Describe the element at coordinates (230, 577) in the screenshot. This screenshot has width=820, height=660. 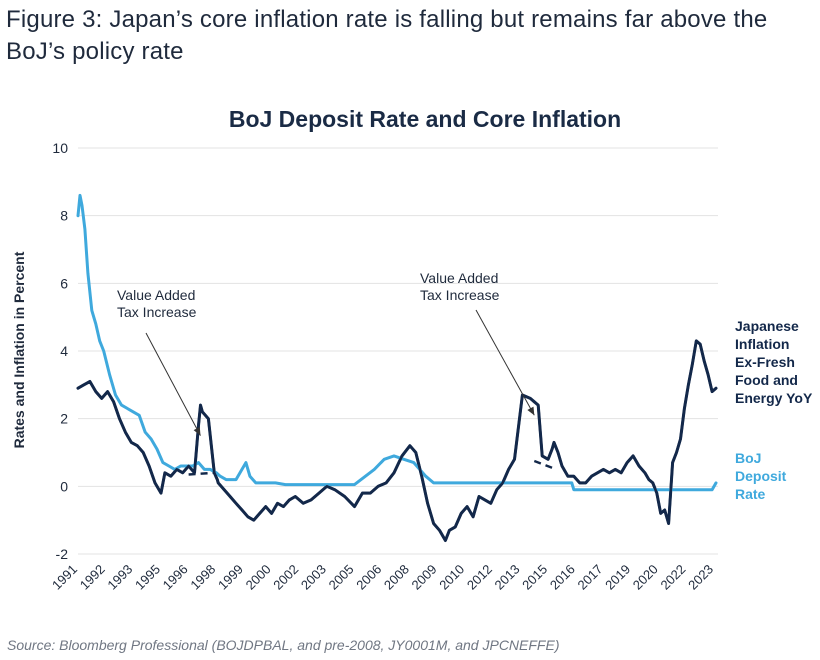
I see `x-tick-label: 1999` at that location.